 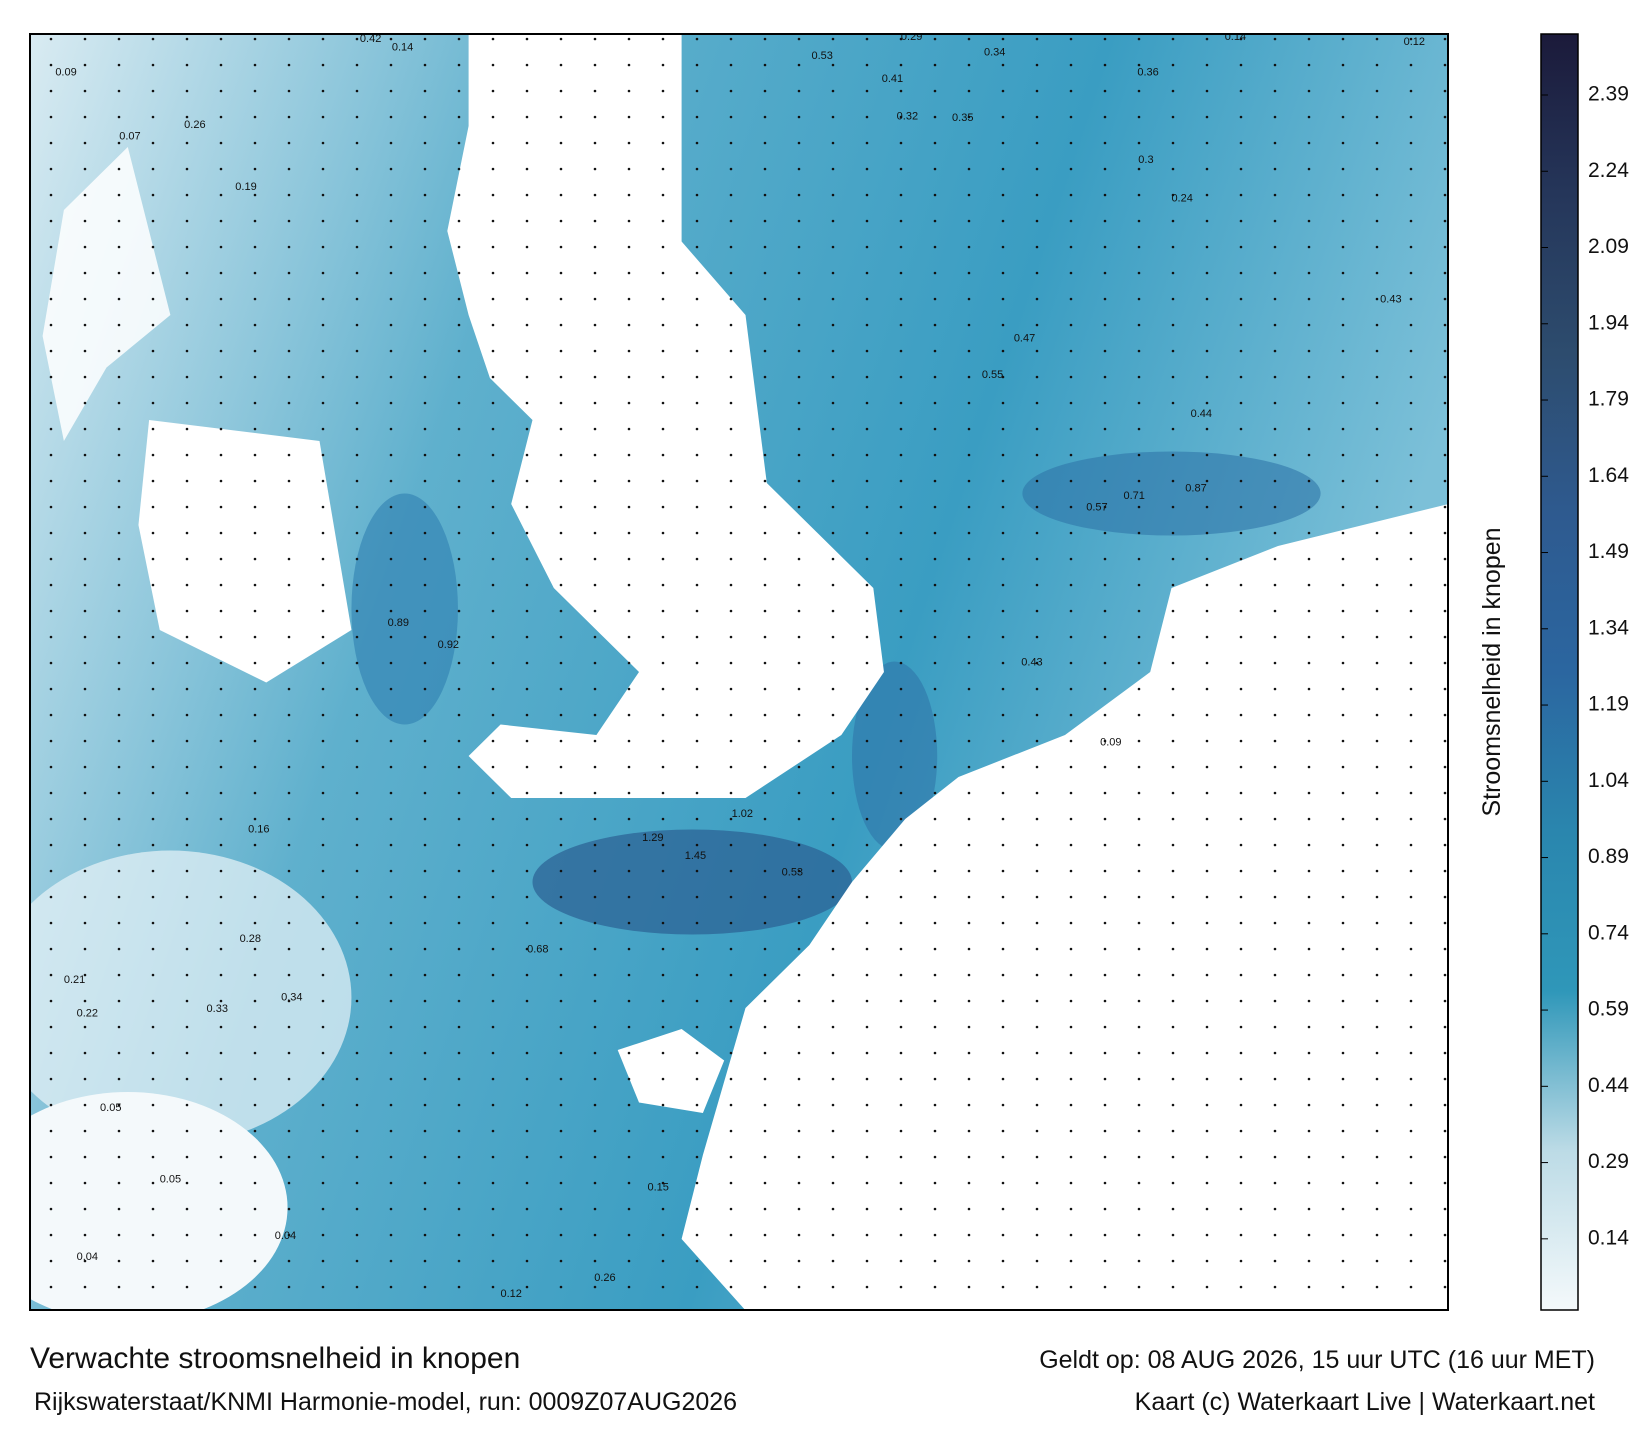 What do you see at coordinates (911, 37) in the screenshot?
I see `speed-label: 0.29` at bounding box center [911, 37].